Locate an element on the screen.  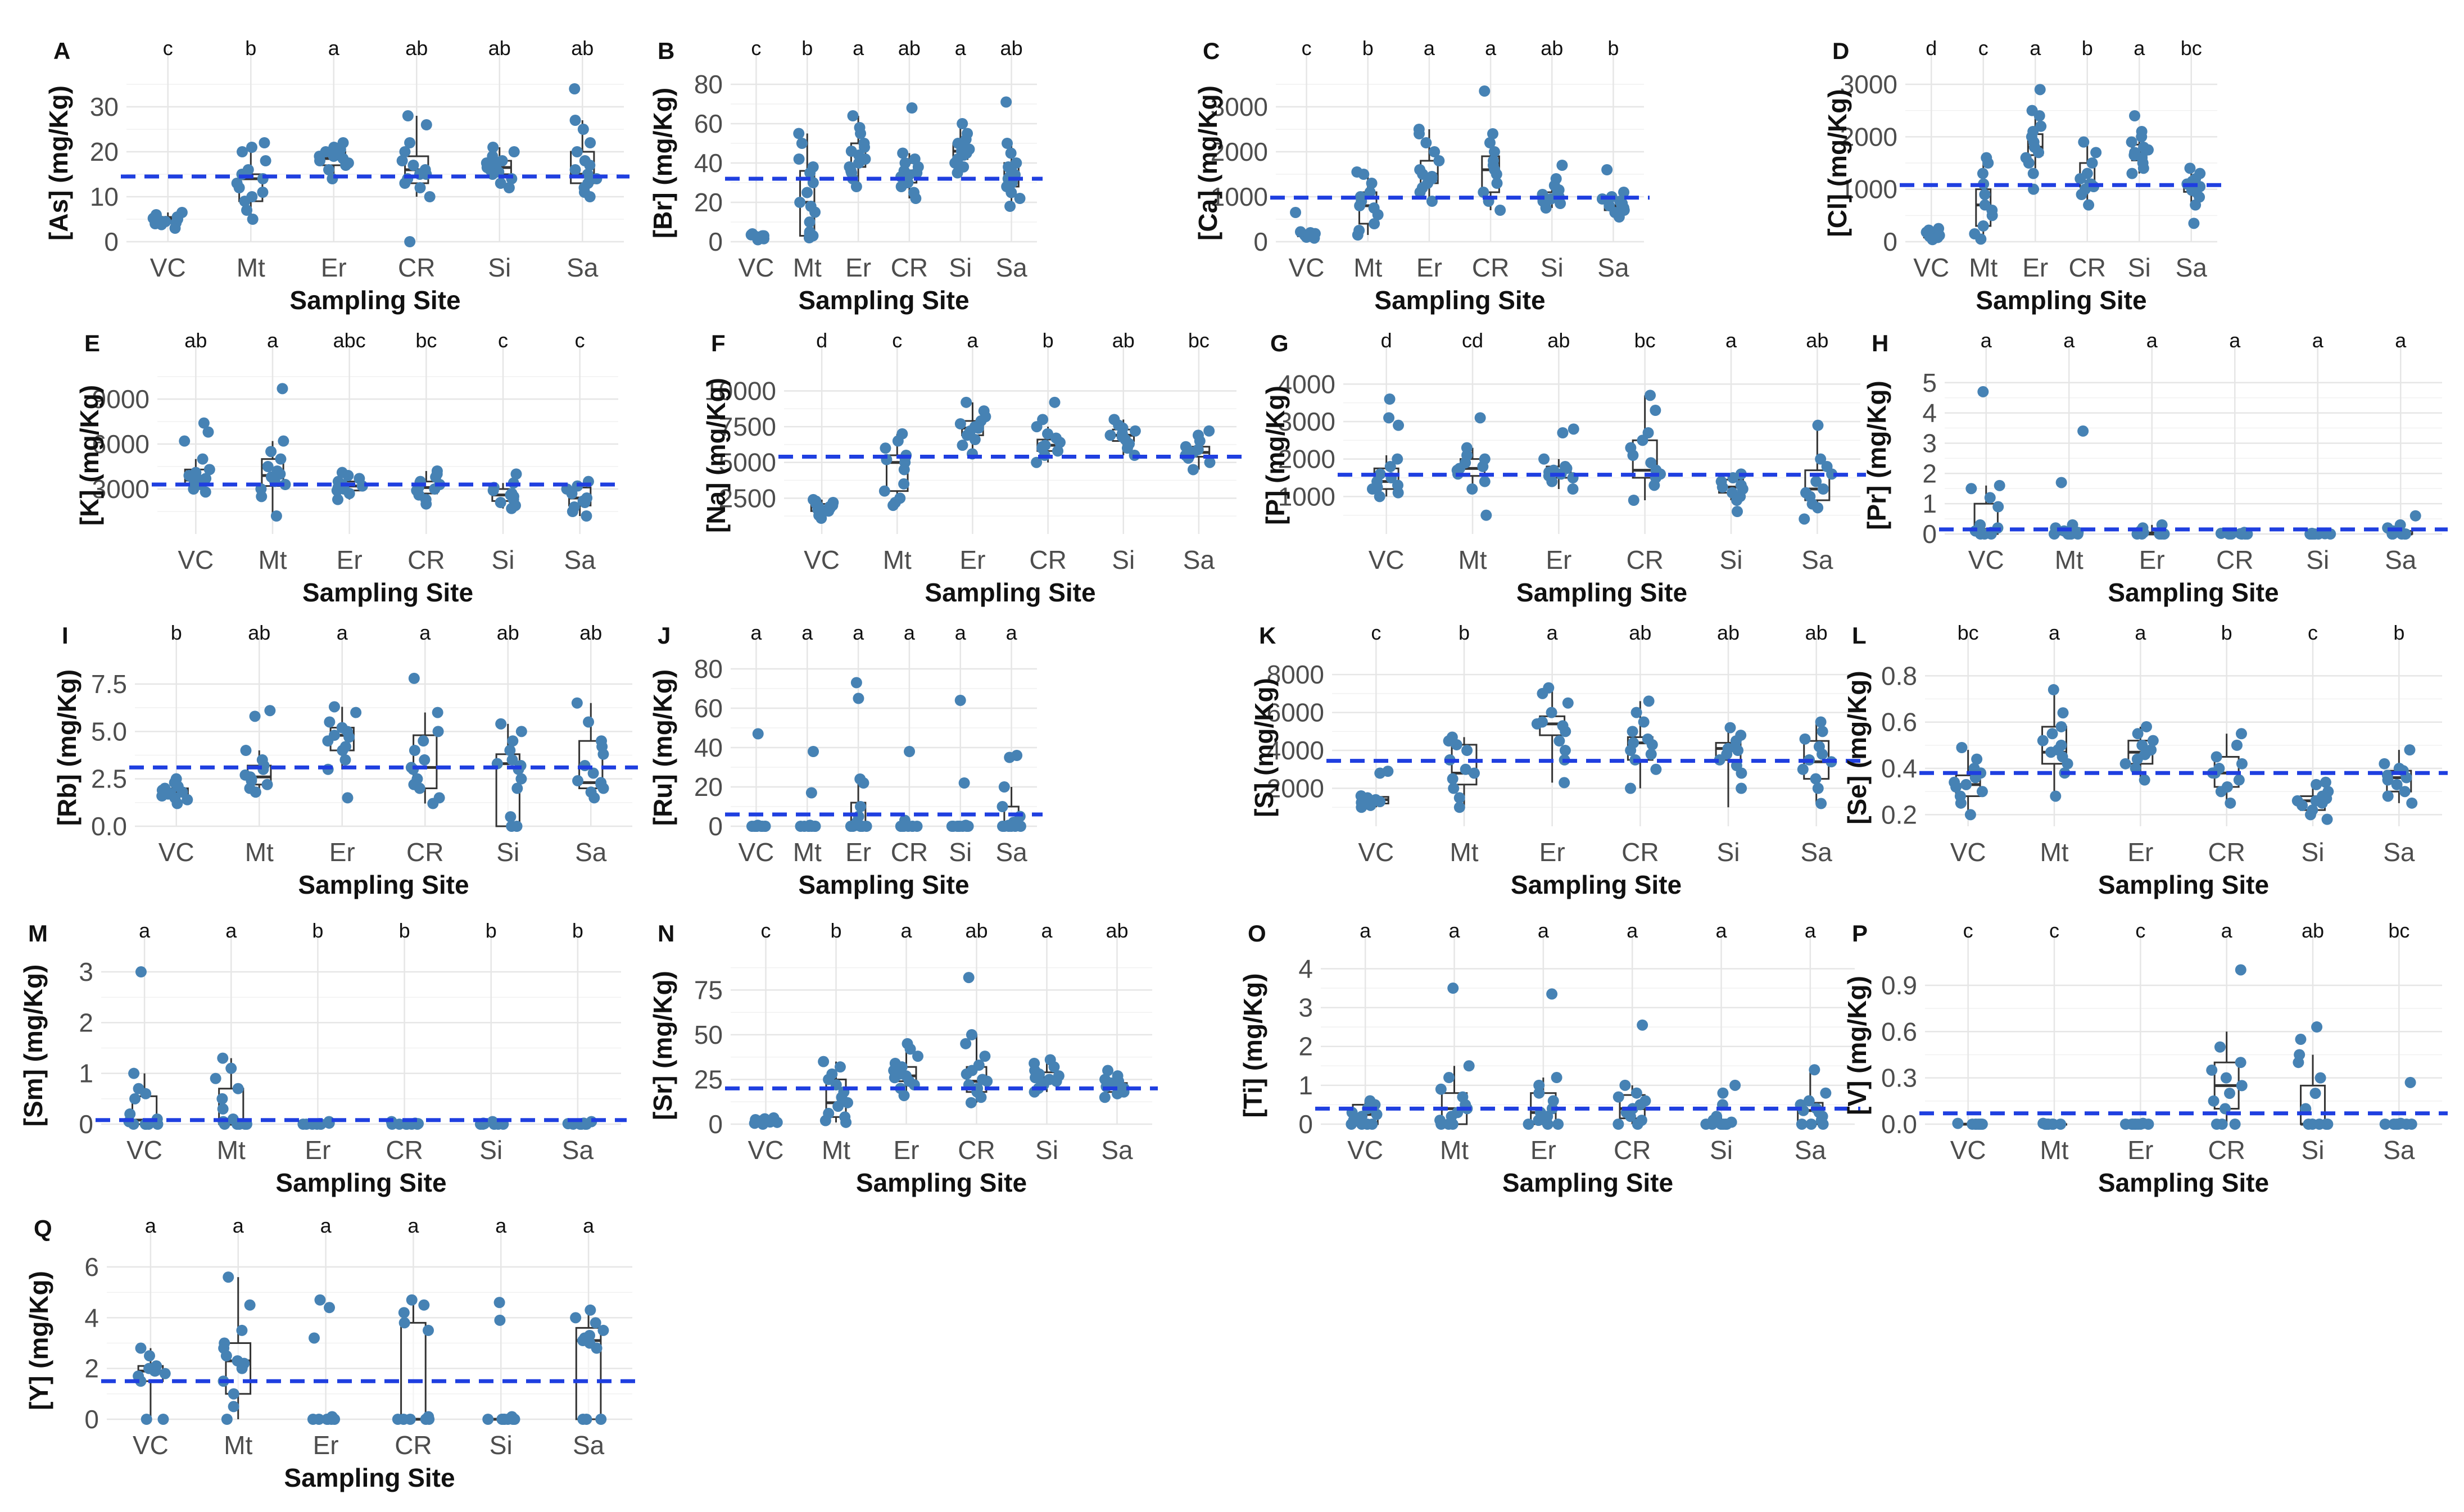
x-tick-label: Er is located at coordinates (907, 1150).